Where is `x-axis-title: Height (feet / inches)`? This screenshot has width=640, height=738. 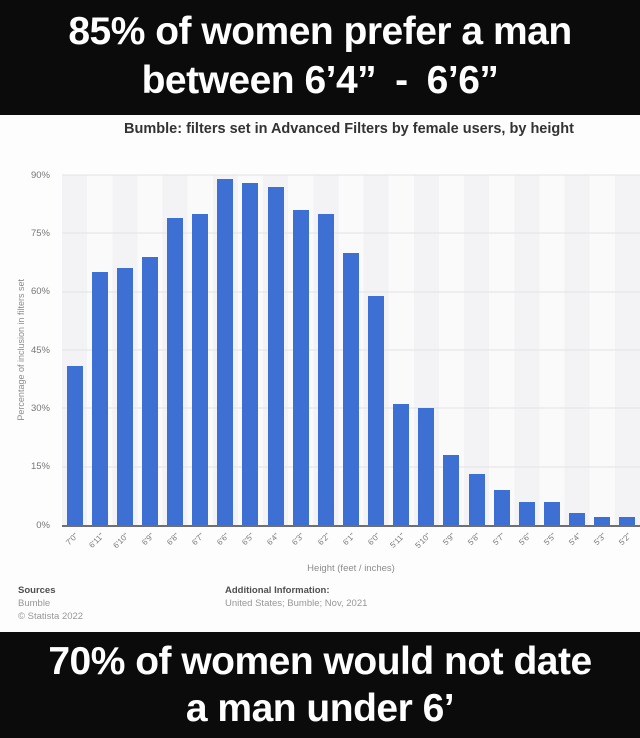
x-axis-title: Height (feet / inches) is located at coordinates (351, 568).